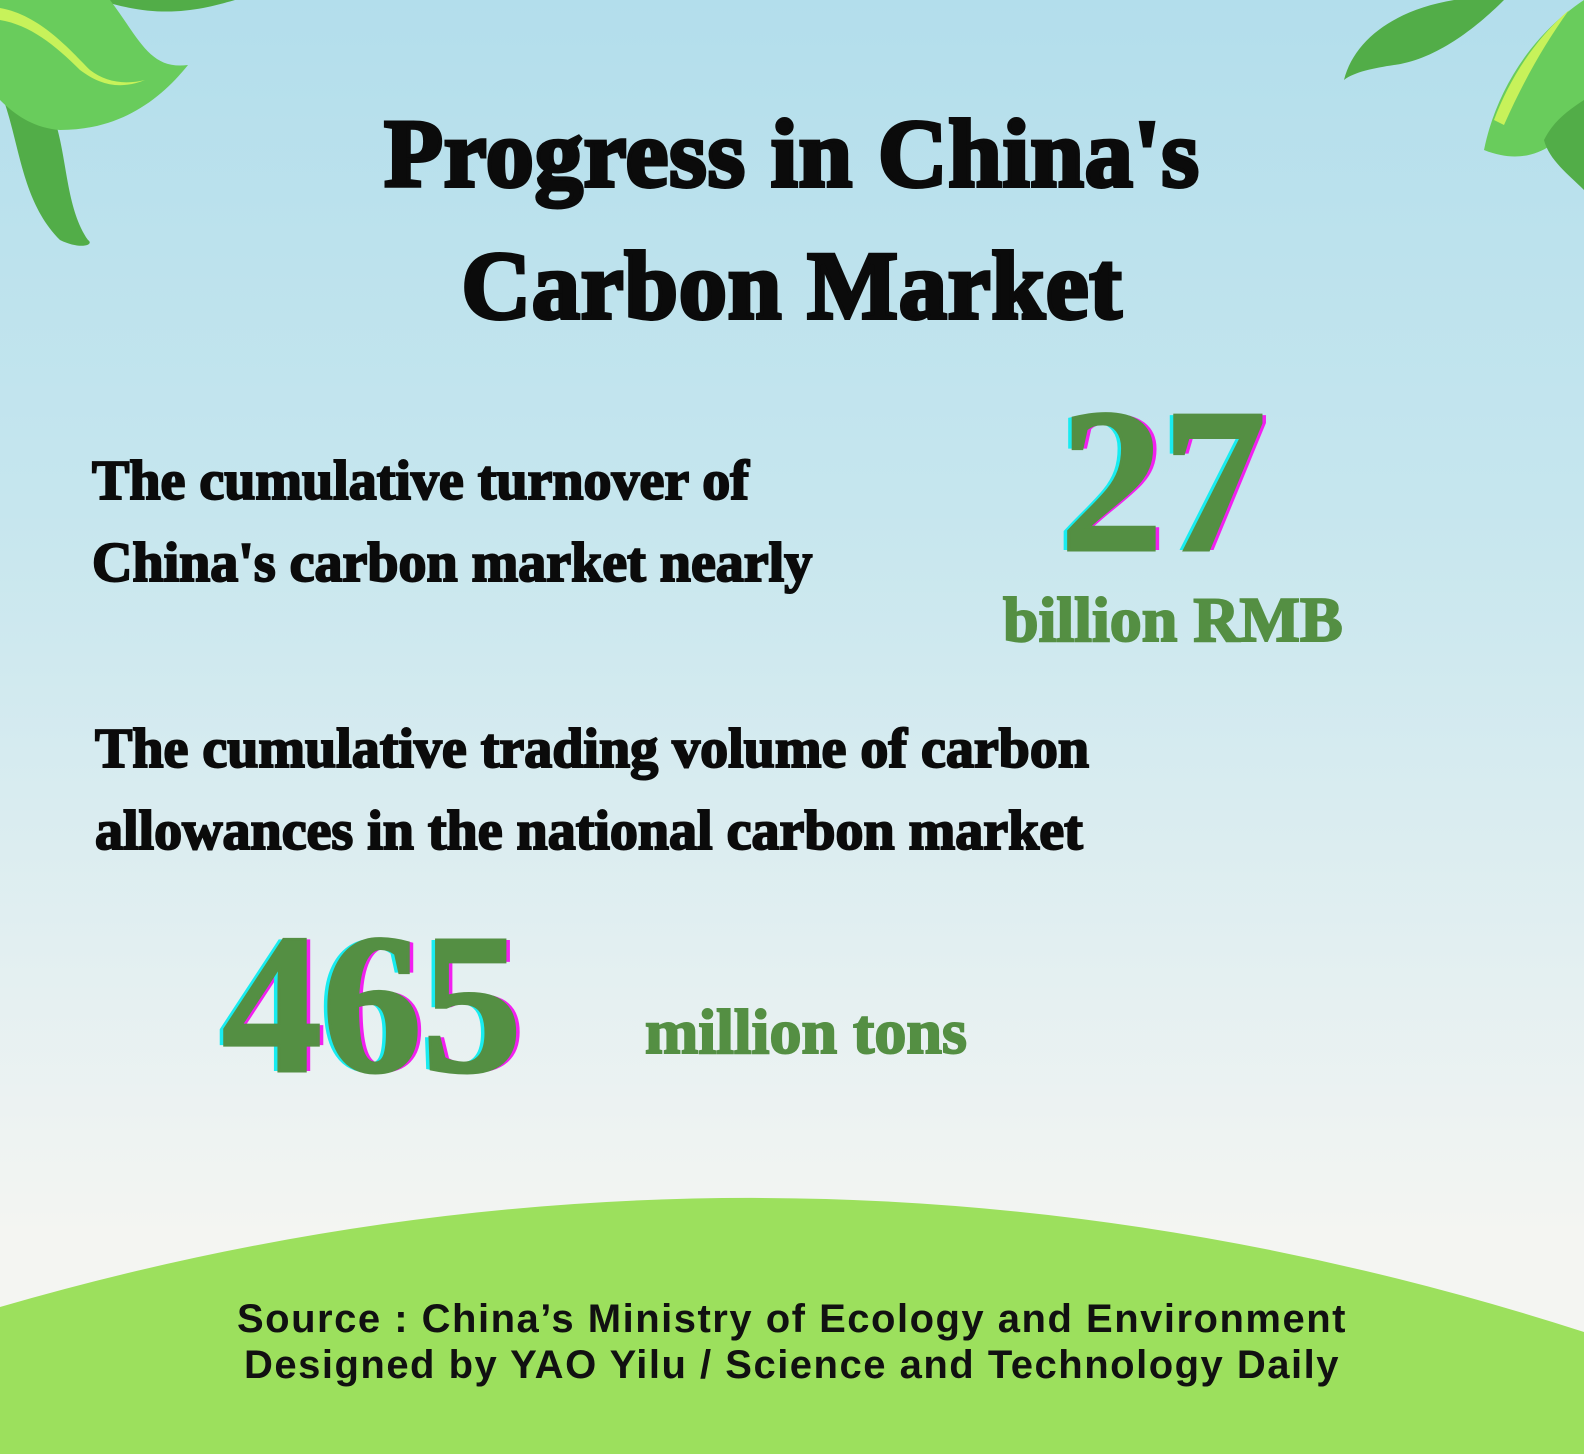  Describe the element at coordinates (1464, 95) in the screenshot. I see `leaf-top-right-icon` at that location.